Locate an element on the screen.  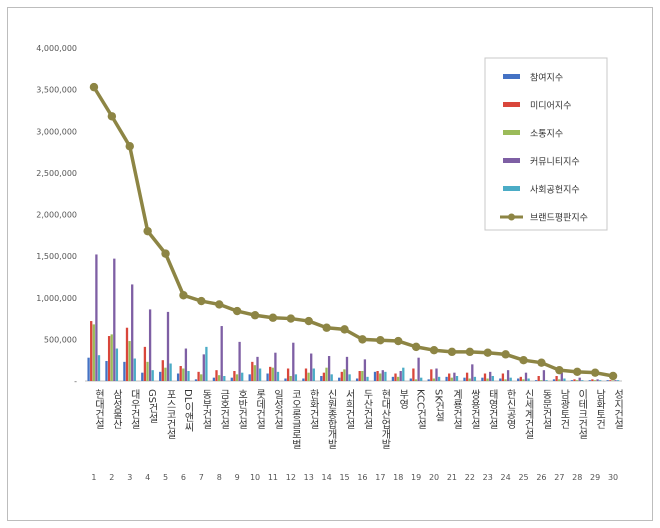
x-category-label: 남광토건 is located at coordinates (564, 409).